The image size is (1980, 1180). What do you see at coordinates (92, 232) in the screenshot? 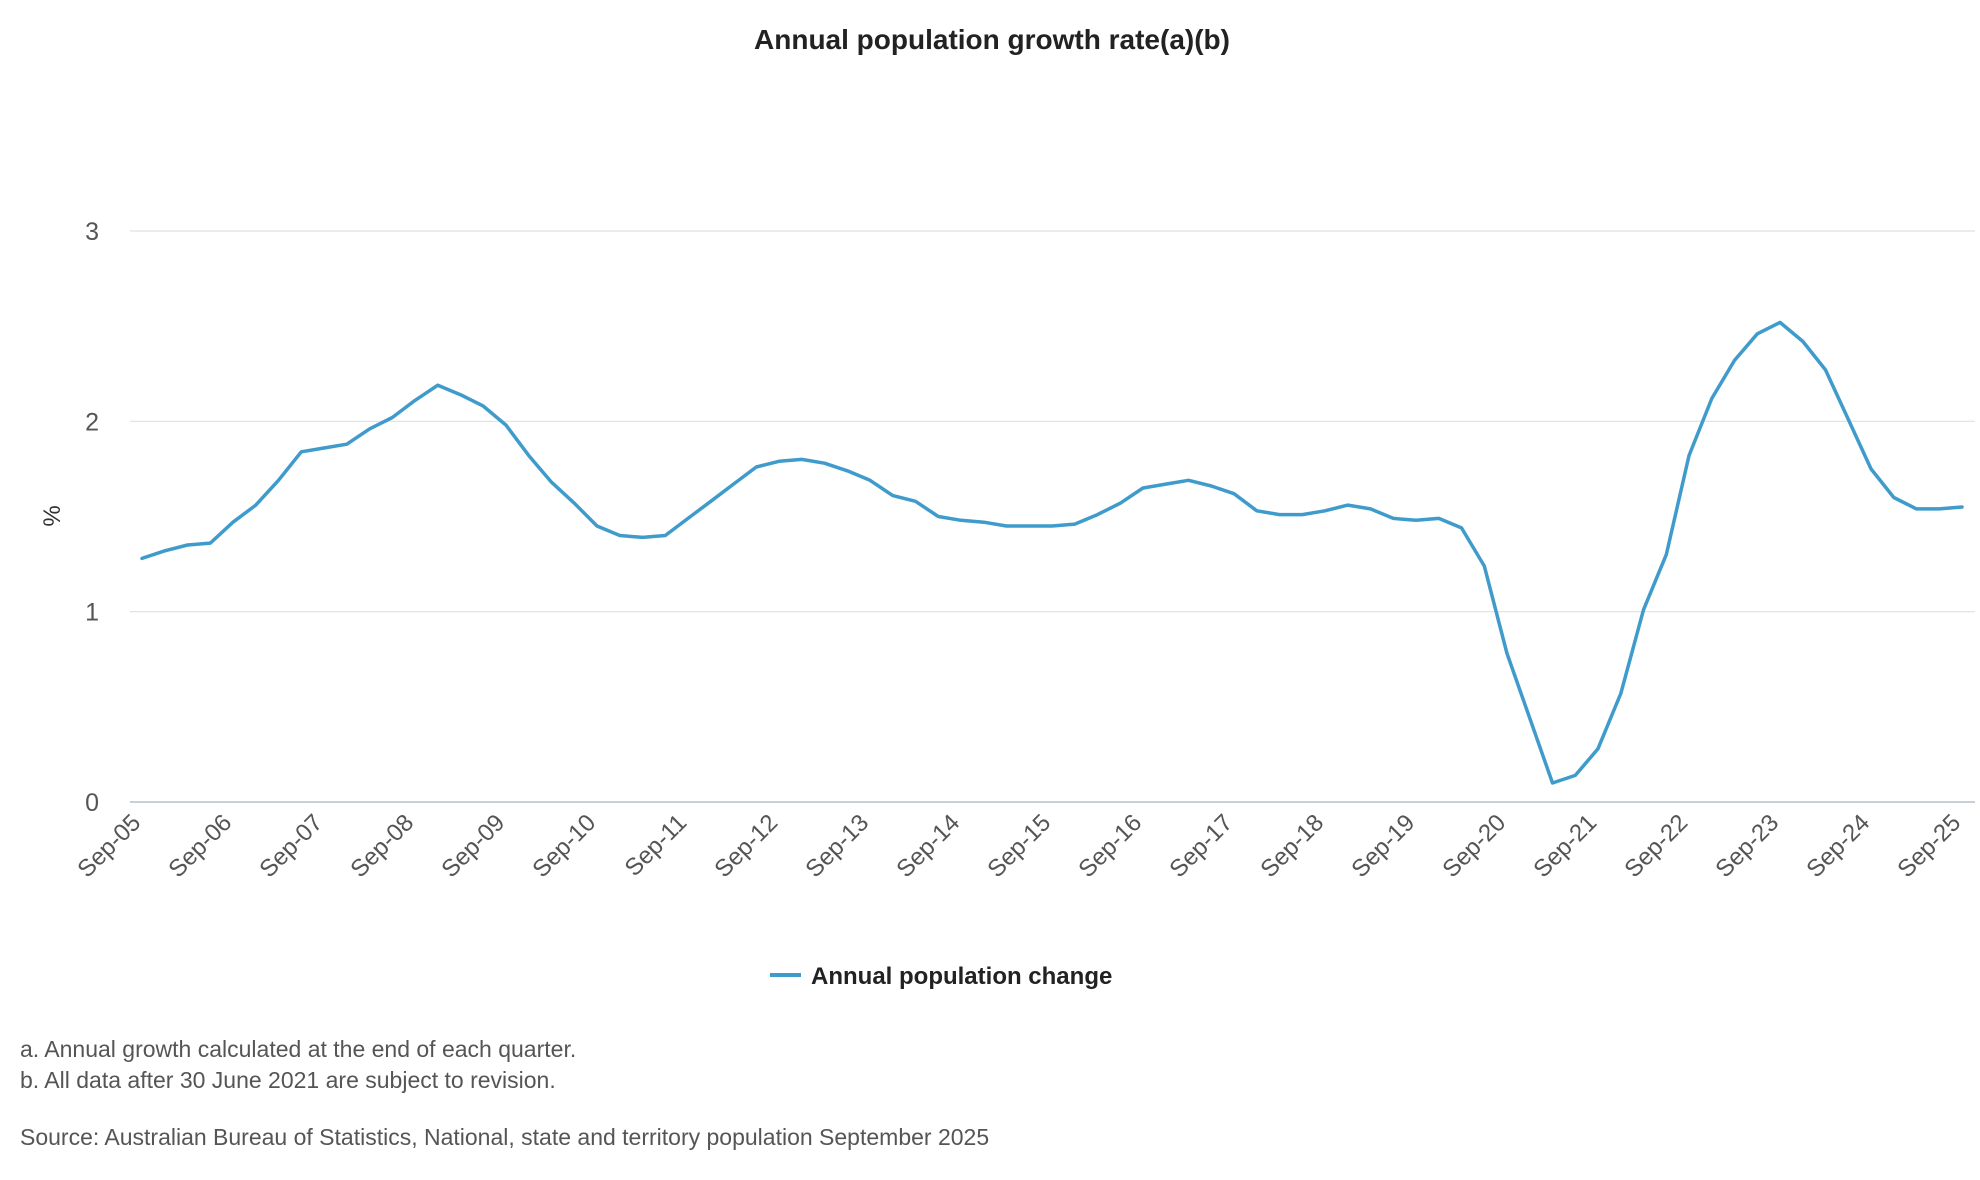
I see `y-tick-label: 3` at bounding box center [92, 232].